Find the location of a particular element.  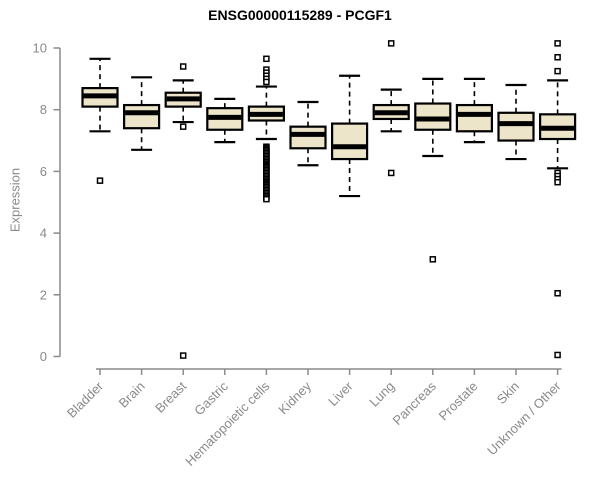

box-gastric is located at coordinates (225, 120).